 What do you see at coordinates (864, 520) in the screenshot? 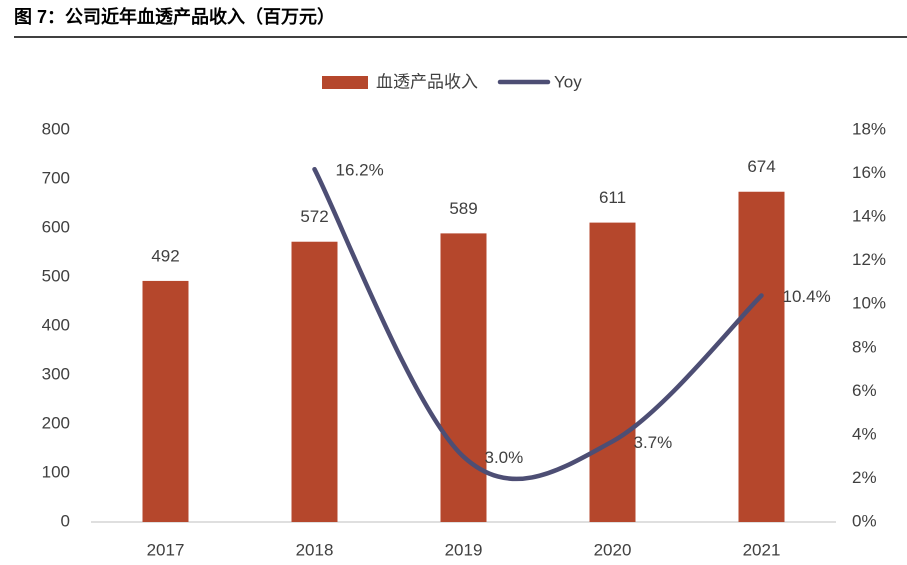
I see `y2-tick-label: 0%` at bounding box center [864, 520].